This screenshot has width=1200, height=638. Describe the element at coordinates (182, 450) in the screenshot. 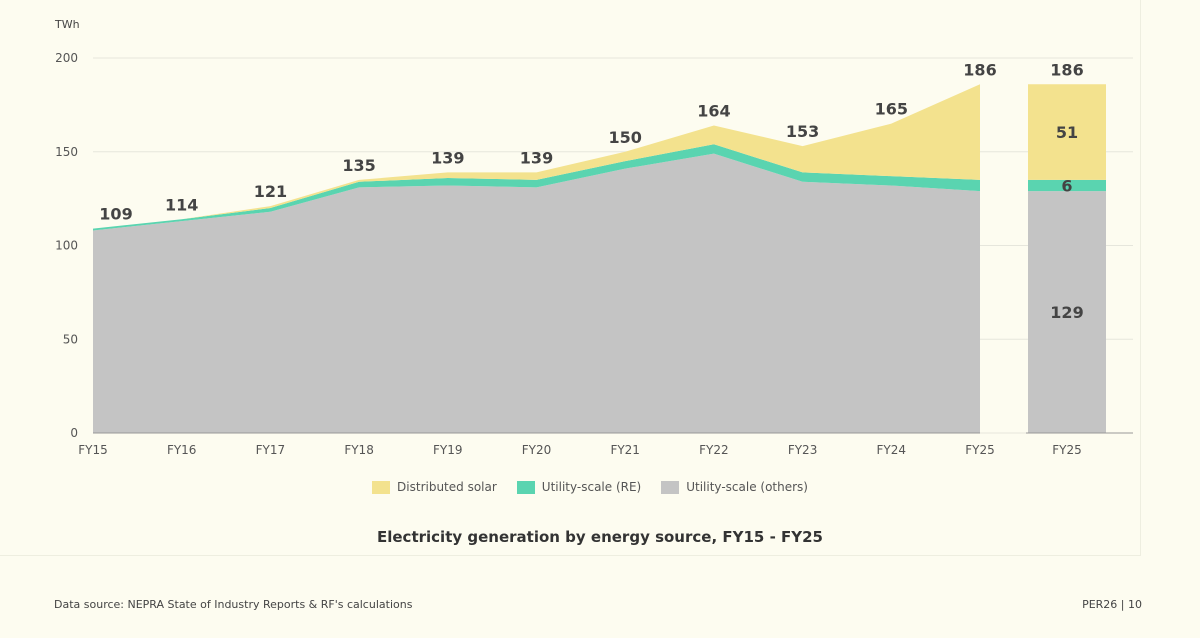

I see `x-tick-label-FY16: FY16` at that location.